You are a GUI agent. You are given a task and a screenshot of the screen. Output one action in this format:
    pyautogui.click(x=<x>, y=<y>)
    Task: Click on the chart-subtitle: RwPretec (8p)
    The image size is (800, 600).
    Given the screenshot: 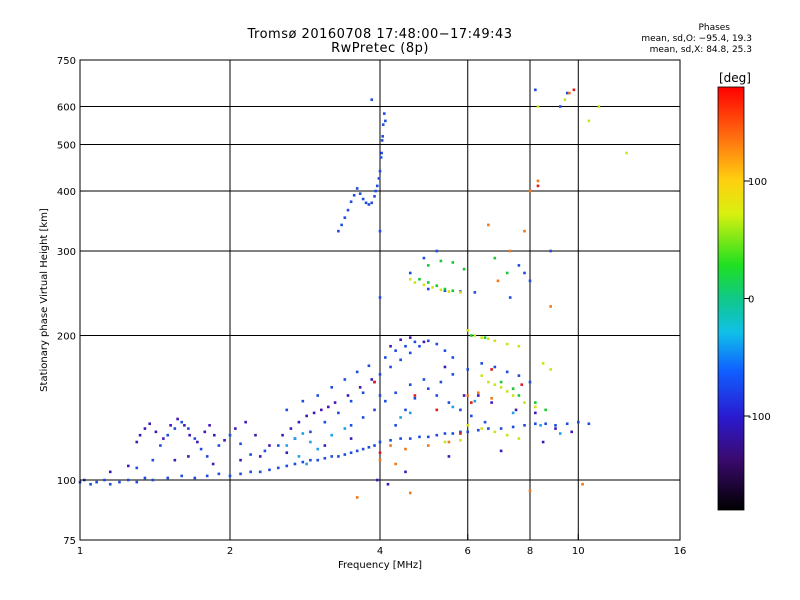 What is the action you would take?
    pyautogui.click(x=380, y=48)
    